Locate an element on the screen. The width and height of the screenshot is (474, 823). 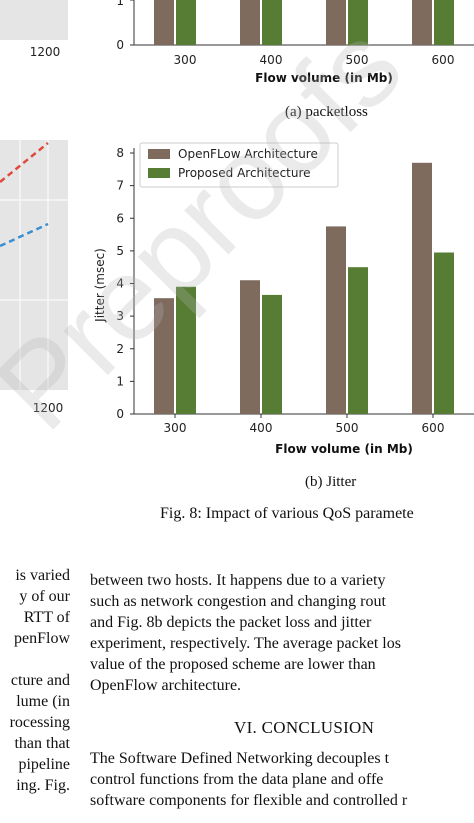
y-tick-label: 6 is located at coordinates (120, 218).